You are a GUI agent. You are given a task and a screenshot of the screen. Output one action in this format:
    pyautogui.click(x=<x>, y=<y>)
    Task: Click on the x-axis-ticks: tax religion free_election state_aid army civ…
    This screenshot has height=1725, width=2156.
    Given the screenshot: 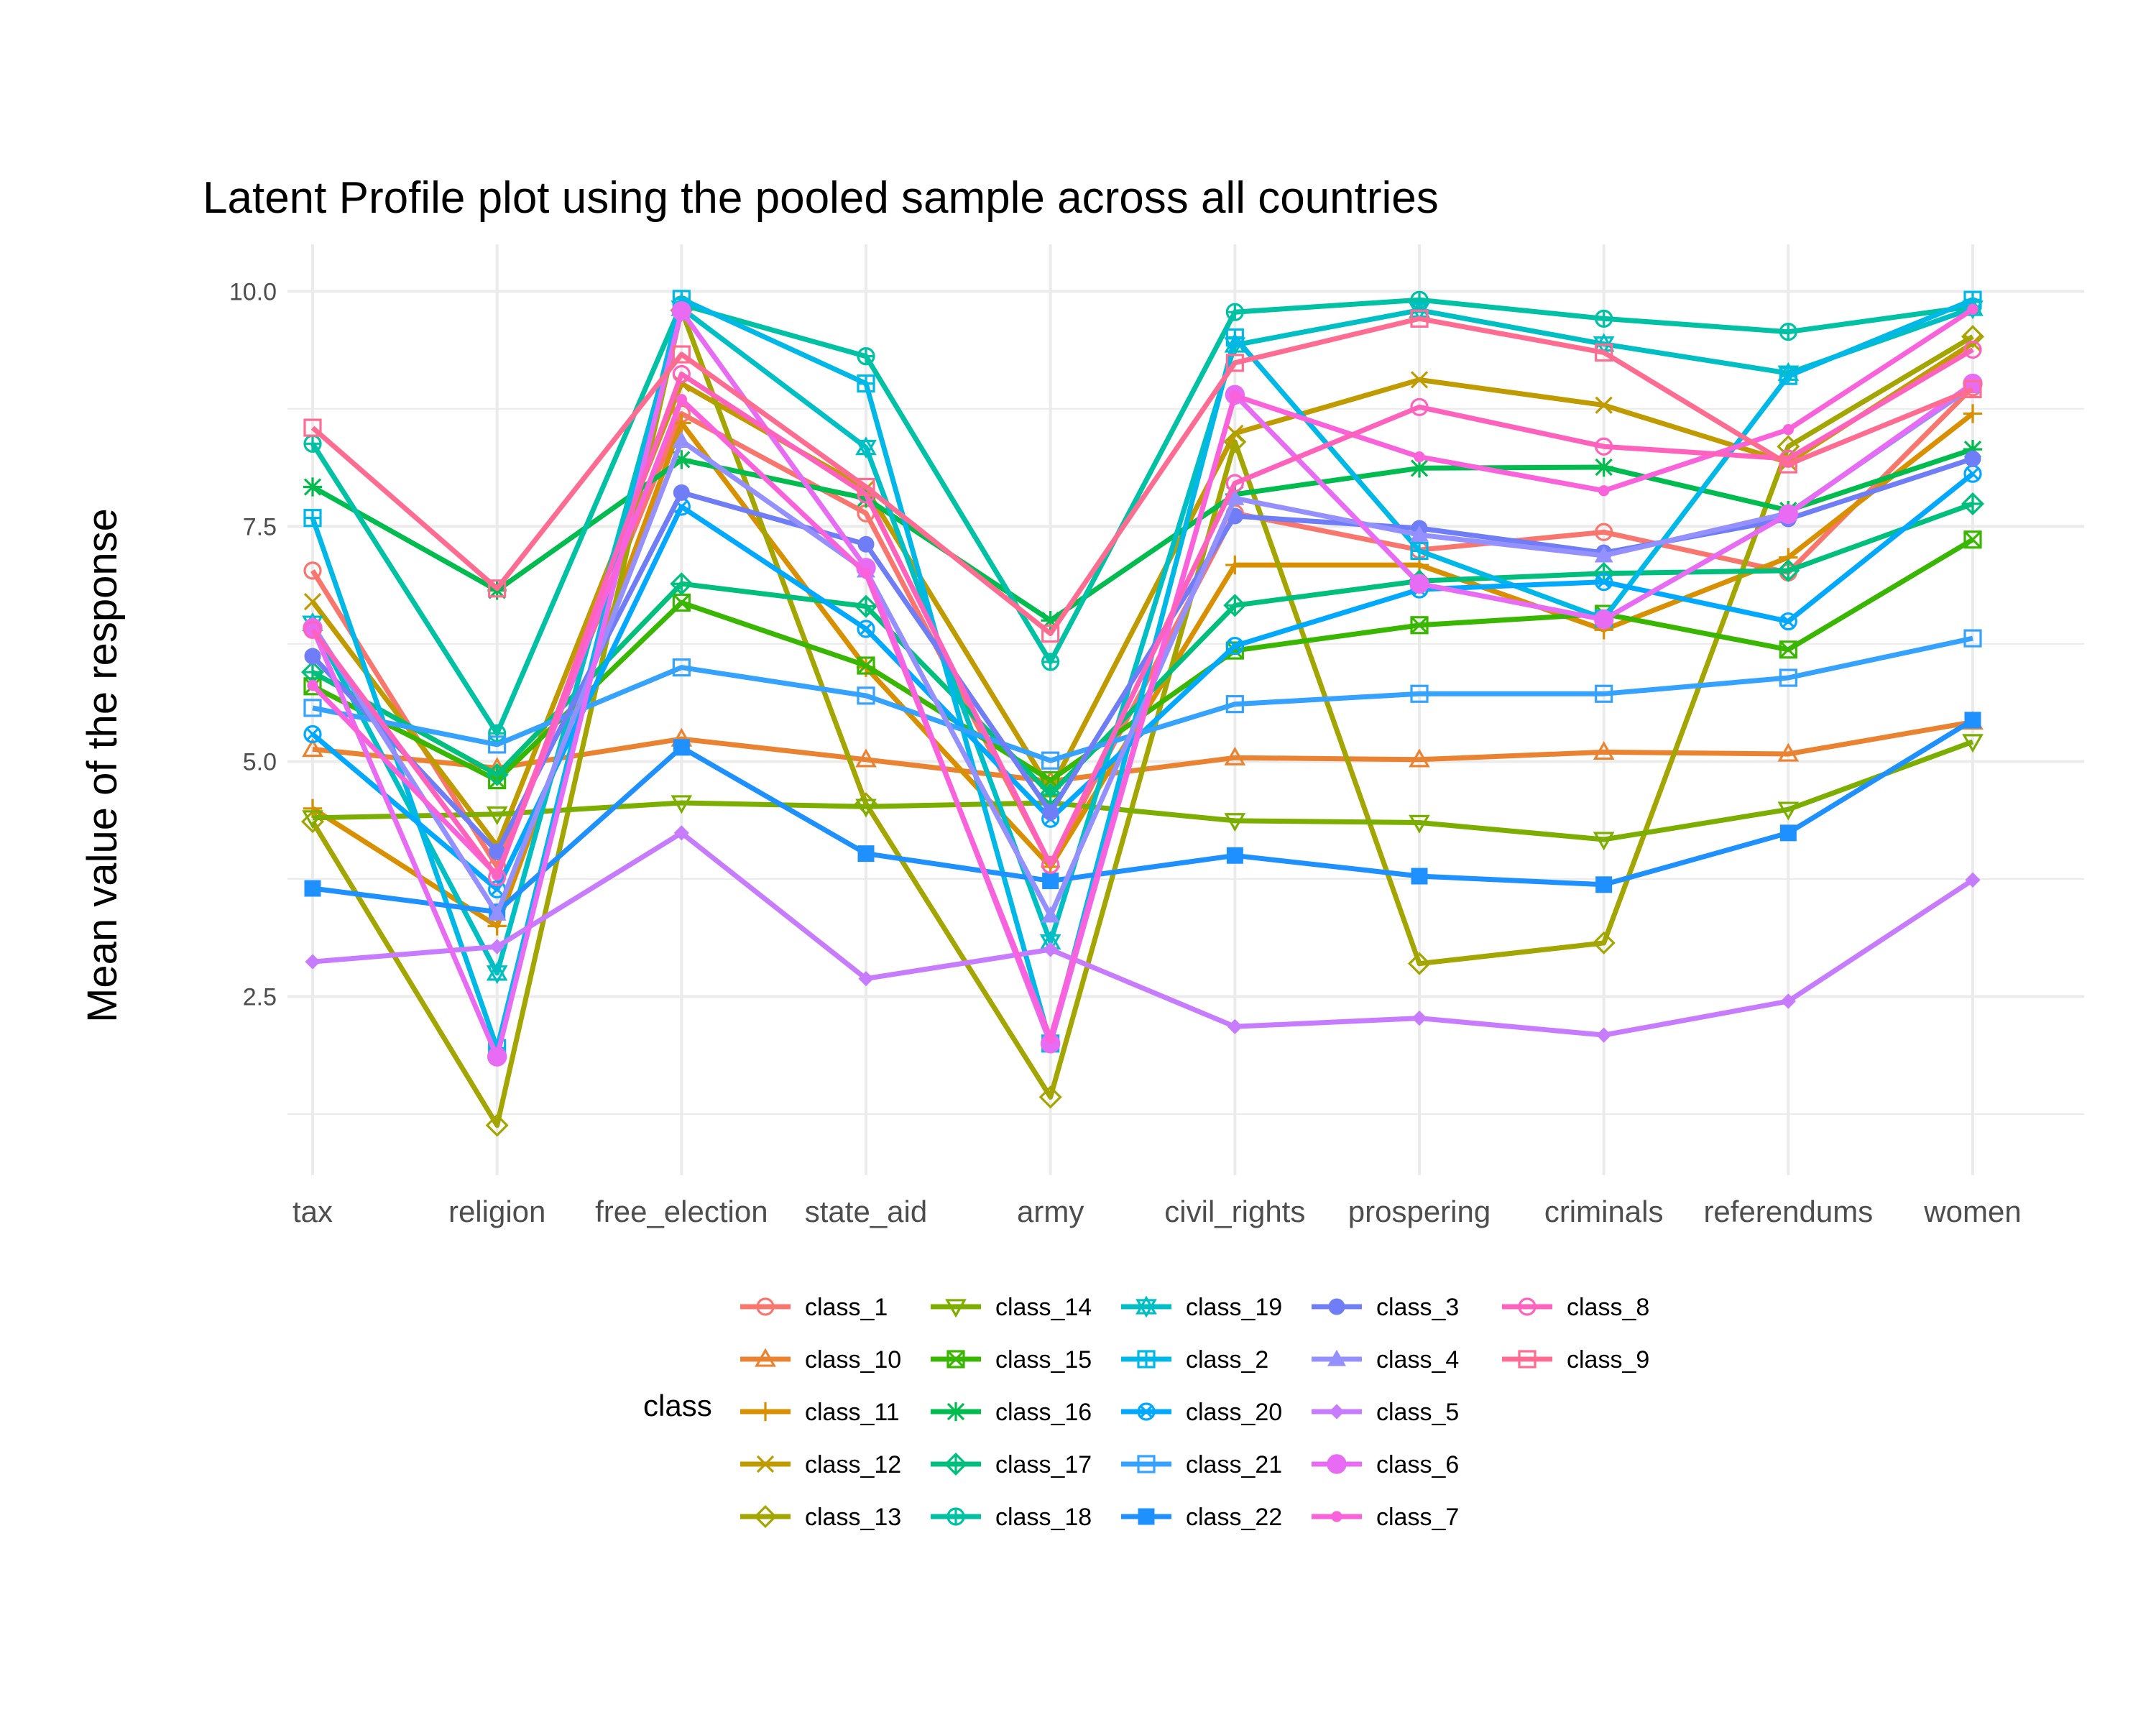 What is the action you would take?
    pyautogui.click(x=1157, y=1211)
    